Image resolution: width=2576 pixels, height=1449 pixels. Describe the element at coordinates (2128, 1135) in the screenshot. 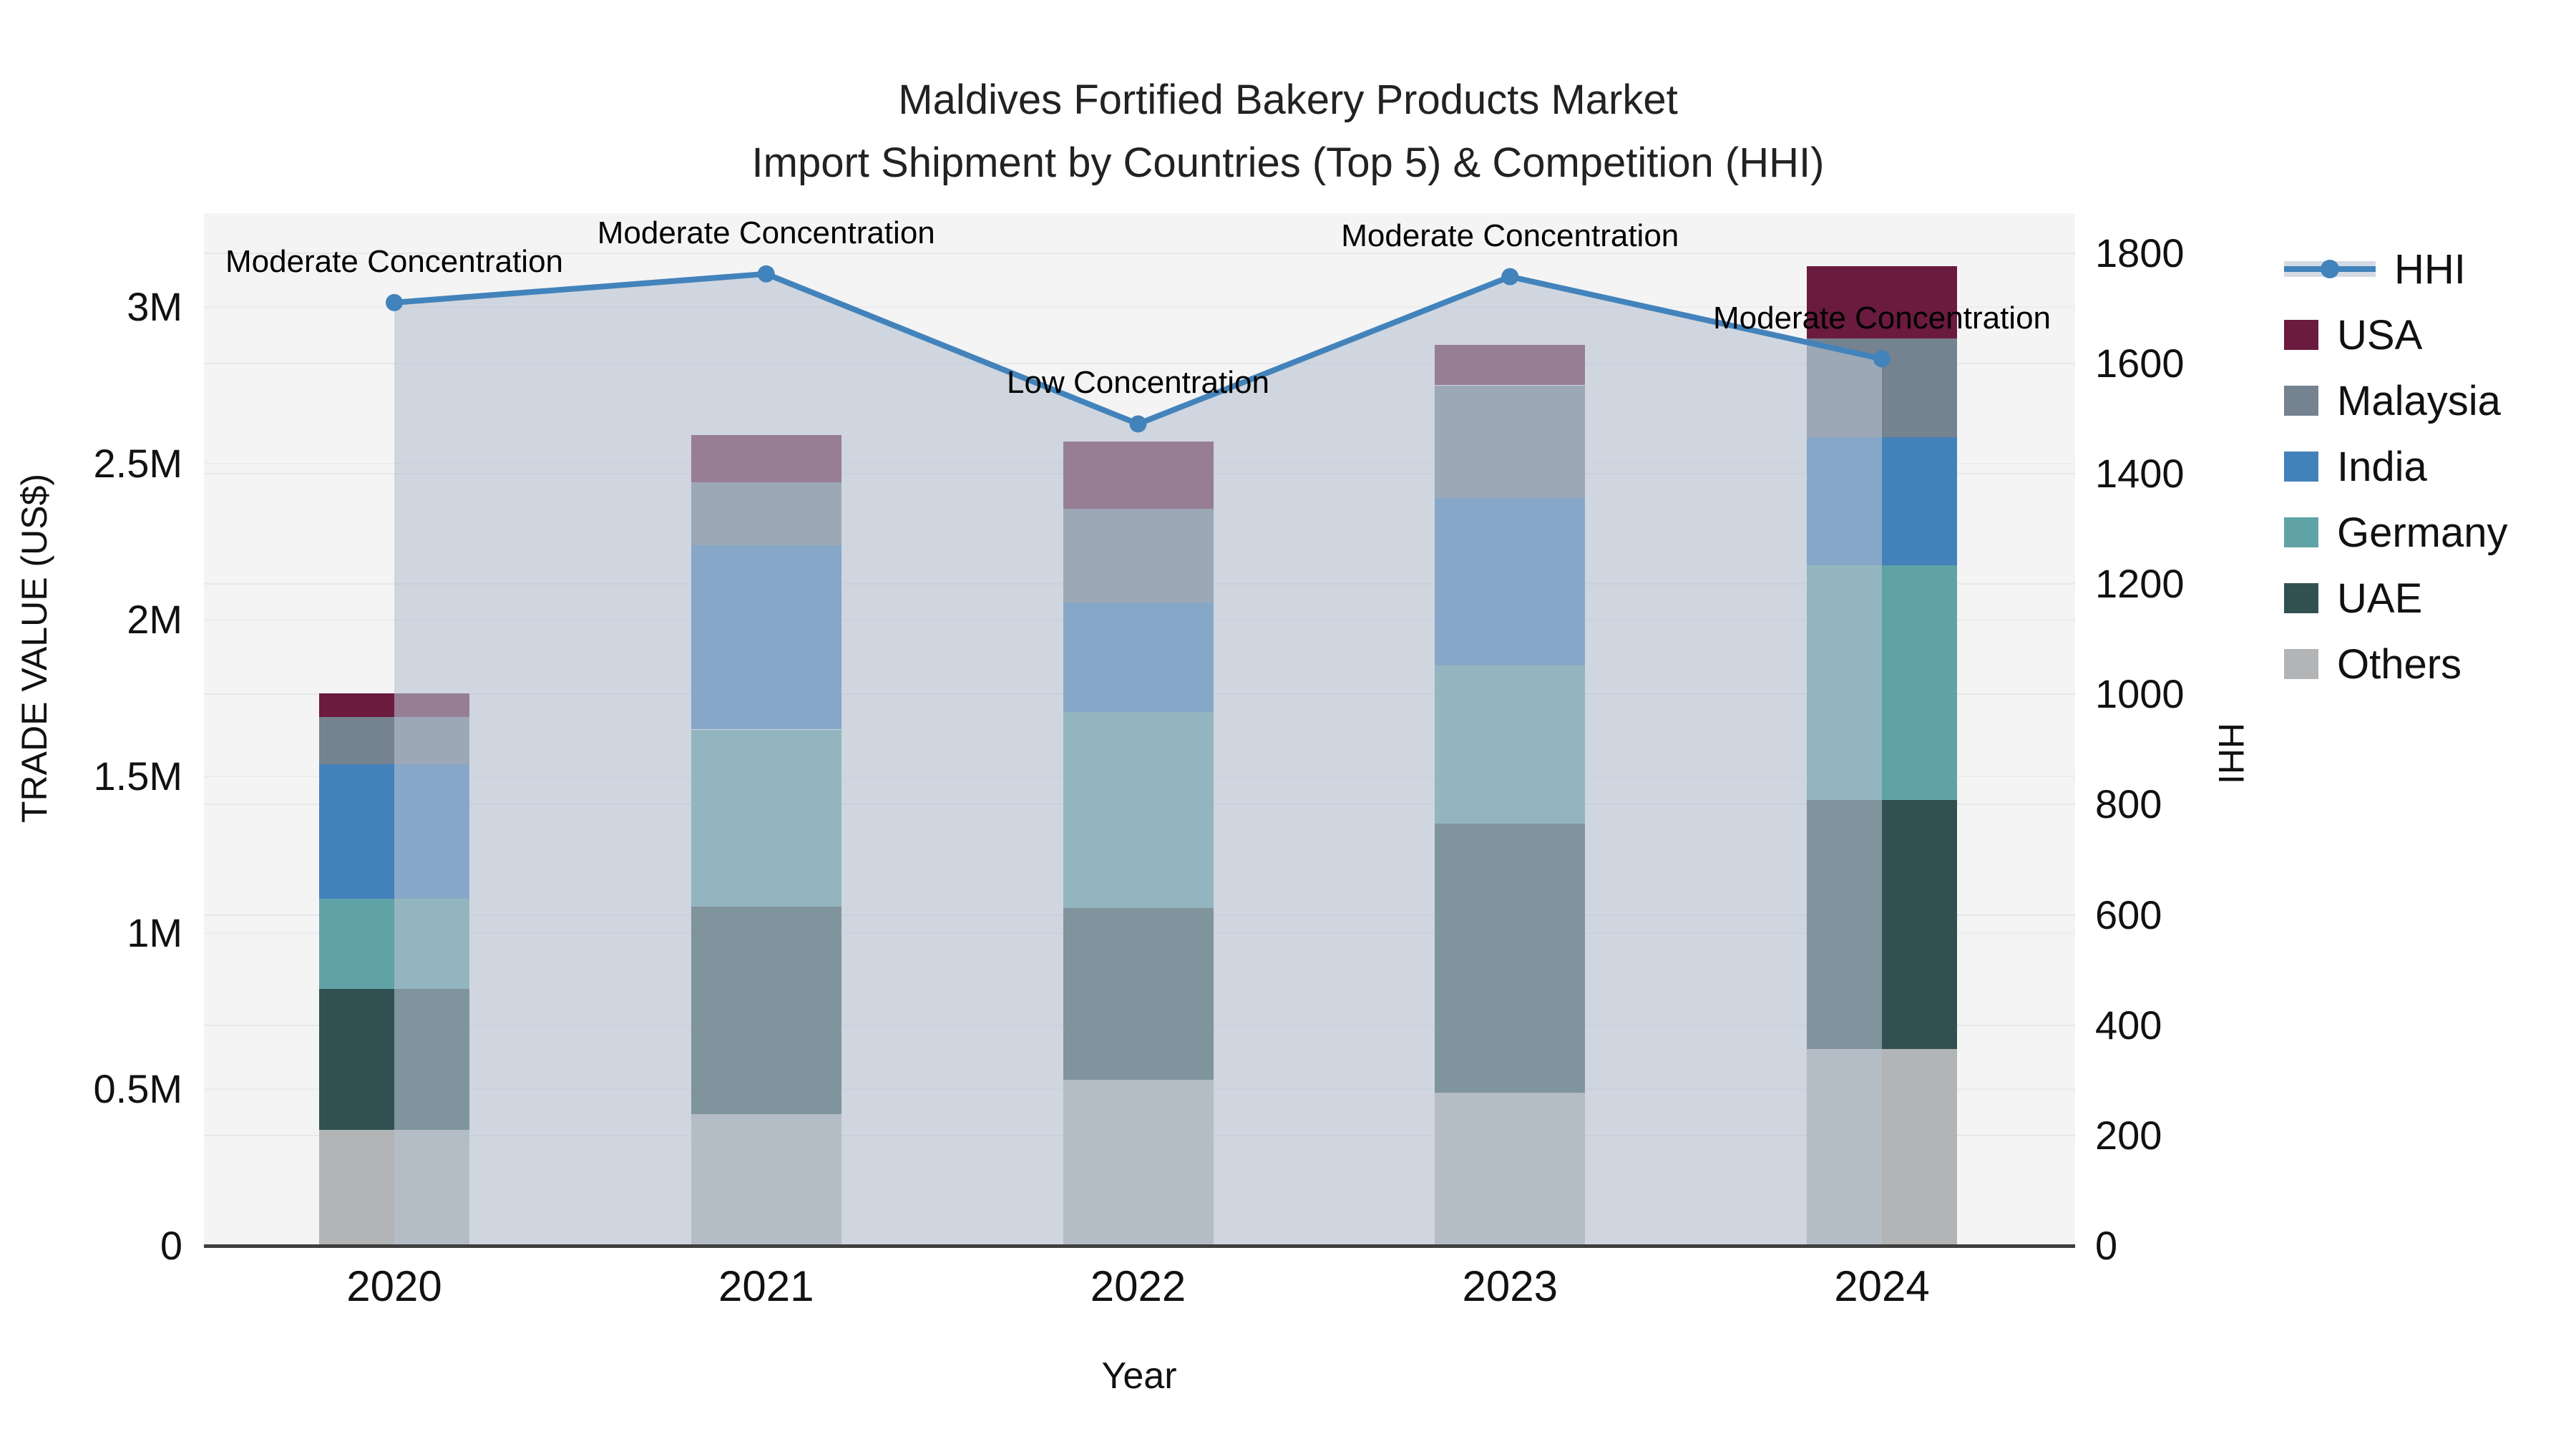

I see `y-right-tick-200: 200` at that location.